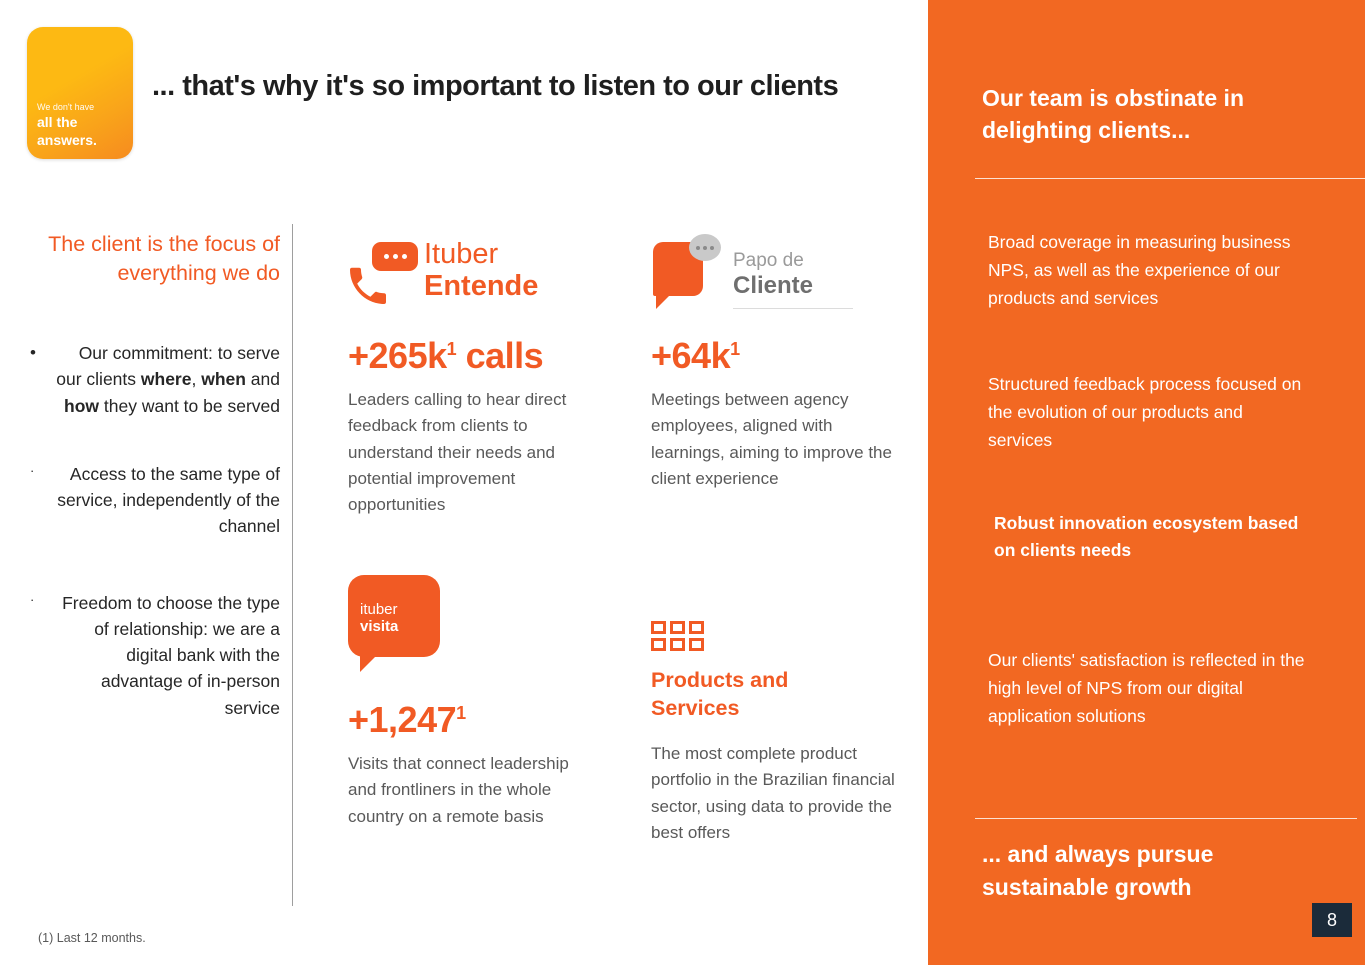 Image resolution: width=1365 pixels, height=965 pixels. Describe the element at coordinates (57, 122) in the screenshot. I see `brand-logo-line2: all the` at that location.